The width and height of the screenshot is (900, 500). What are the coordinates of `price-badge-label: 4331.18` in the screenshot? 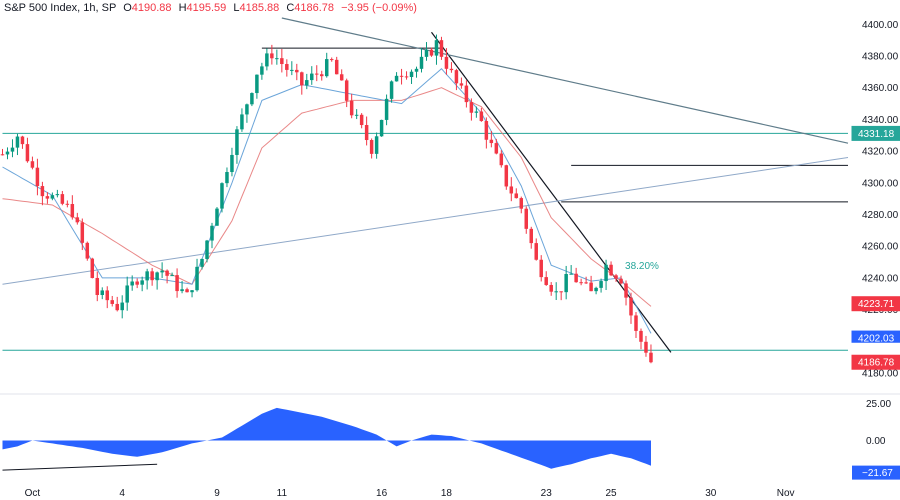 It's located at (876, 134).